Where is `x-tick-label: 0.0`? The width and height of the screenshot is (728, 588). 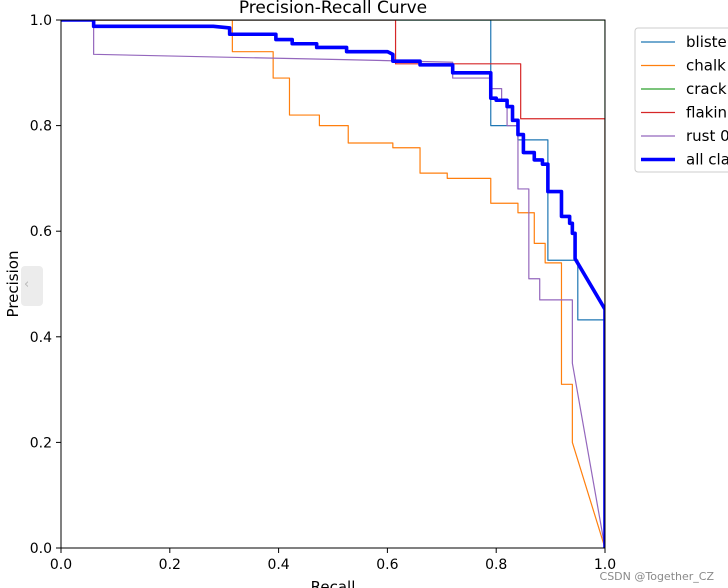 x-tick-label: 0.0 is located at coordinates (61, 565).